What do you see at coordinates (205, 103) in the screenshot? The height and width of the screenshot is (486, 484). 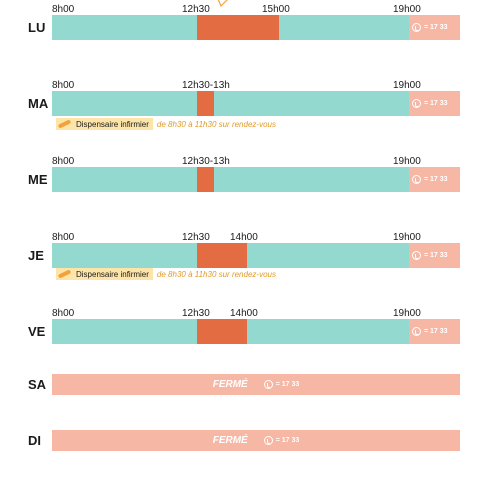 I see `ma-lunch-segment` at bounding box center [205, 103].